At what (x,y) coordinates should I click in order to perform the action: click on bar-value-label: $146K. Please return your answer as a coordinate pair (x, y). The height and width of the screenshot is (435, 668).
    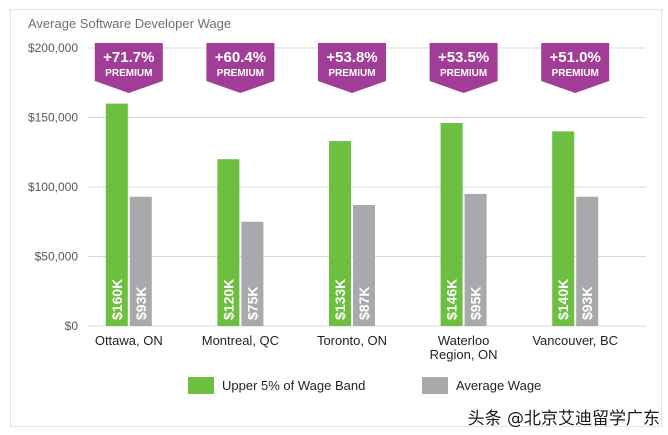
    Looking at the image, I should click on (452, 299).